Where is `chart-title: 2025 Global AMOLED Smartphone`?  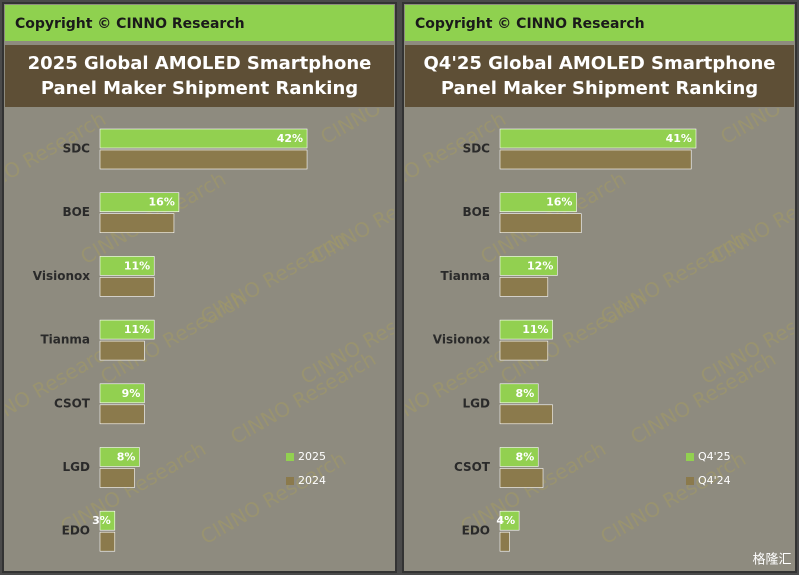 chart-title: 2025 Global AMOLED Smartphone is located at coordinates (200, 63).